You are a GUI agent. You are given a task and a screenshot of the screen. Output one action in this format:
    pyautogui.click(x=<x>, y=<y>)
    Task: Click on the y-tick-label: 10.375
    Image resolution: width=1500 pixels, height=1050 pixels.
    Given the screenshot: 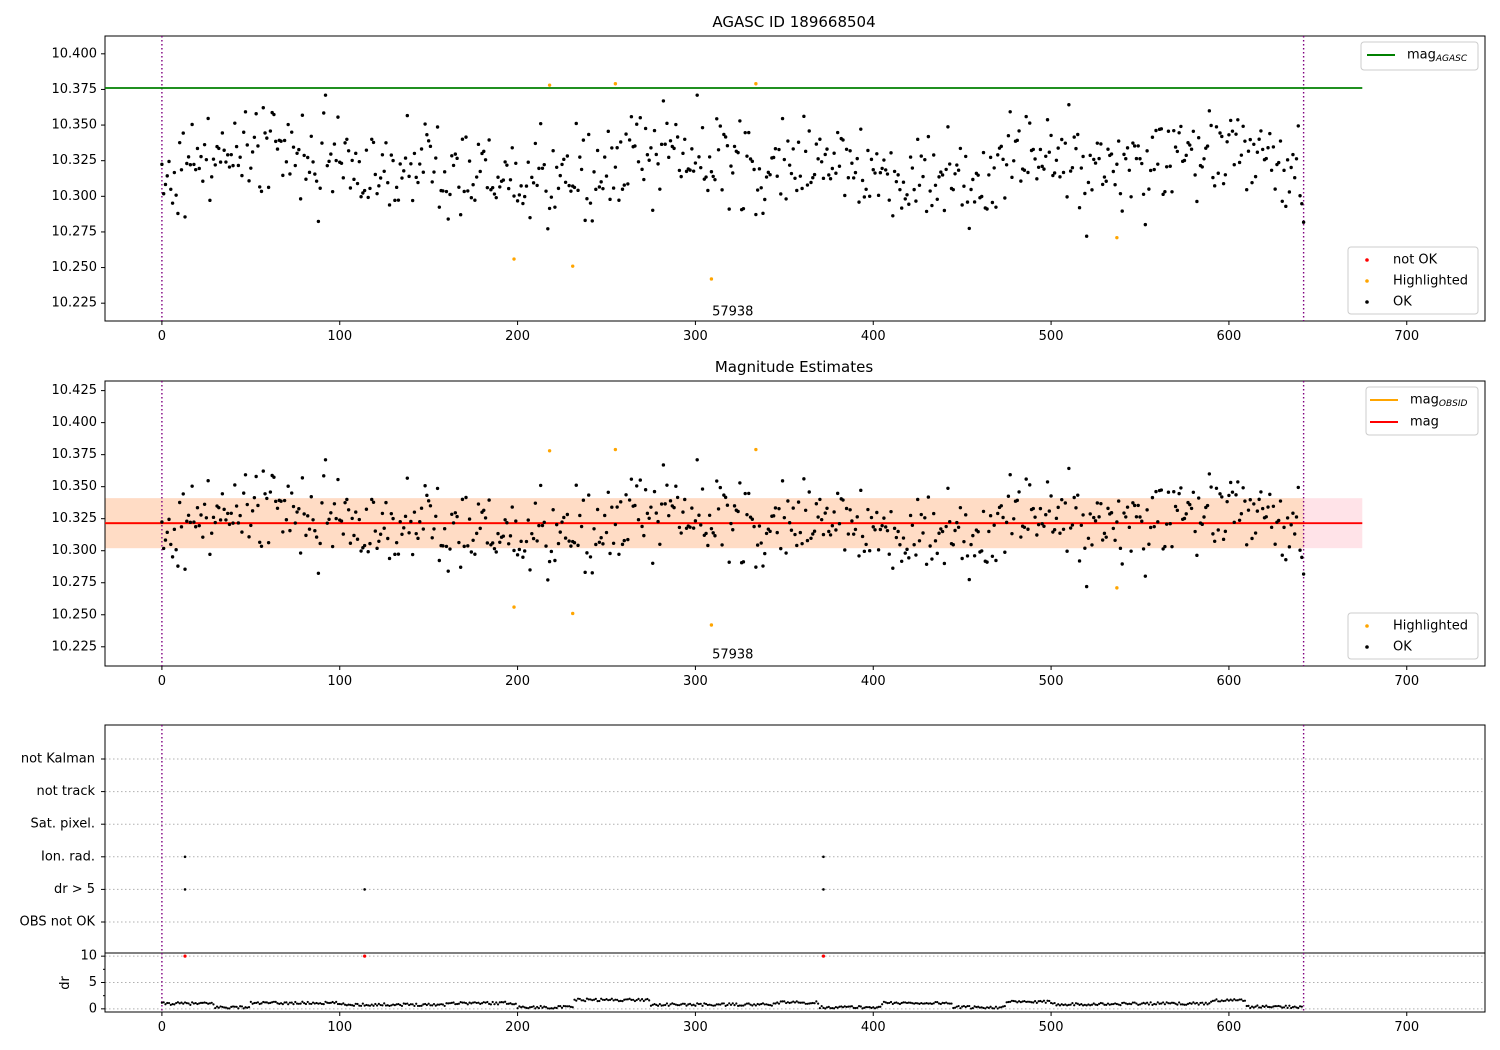 What is the action you would take?
    pyautogui.click(x=75, y=454)
    